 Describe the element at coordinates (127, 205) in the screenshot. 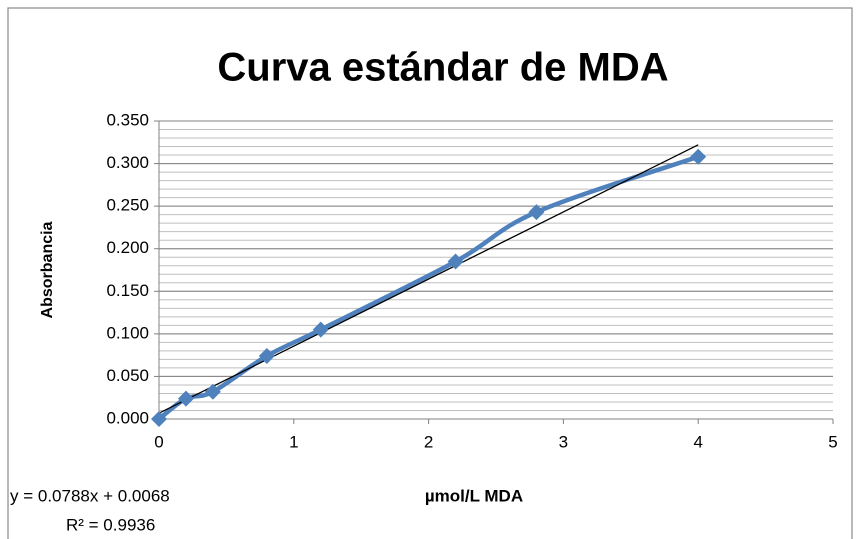

I see `y-tick-label: 0.250` at that location.